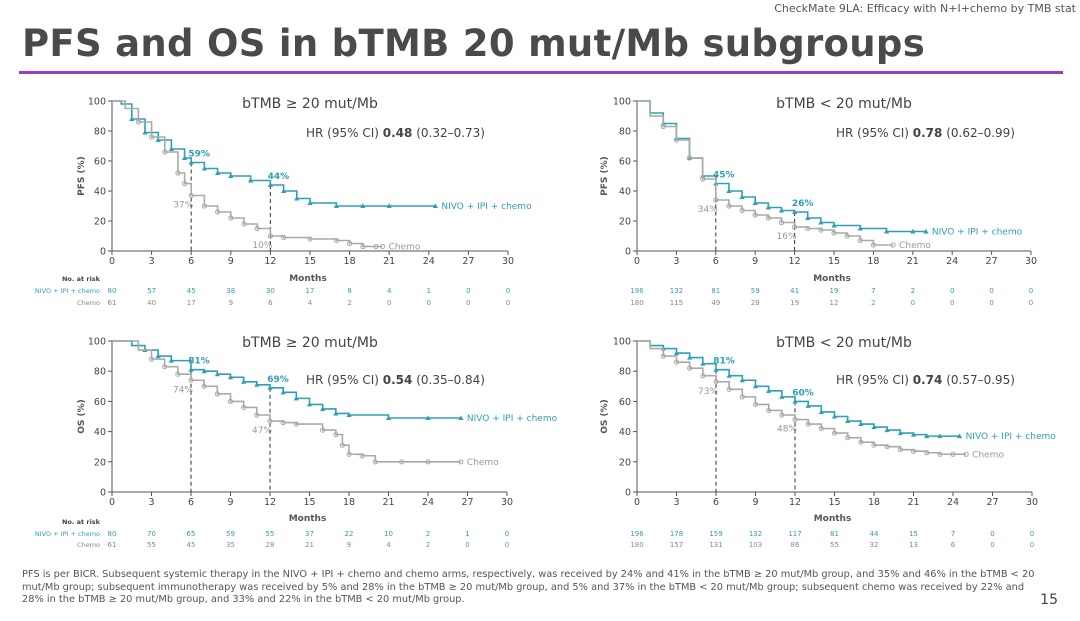 Image resolution: width=1080 pixels, height=621 pixels. I want to click on risk-count: 37, so click(309, 534).